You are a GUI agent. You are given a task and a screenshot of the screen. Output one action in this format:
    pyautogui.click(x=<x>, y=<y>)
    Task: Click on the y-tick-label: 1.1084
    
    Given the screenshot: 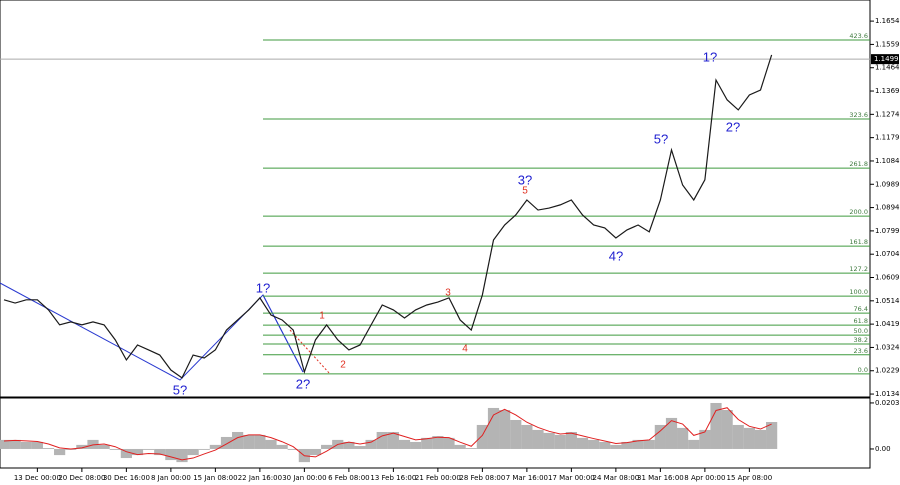 What is the action you would take?
    pyautogui.click(x=887, y=161)
    